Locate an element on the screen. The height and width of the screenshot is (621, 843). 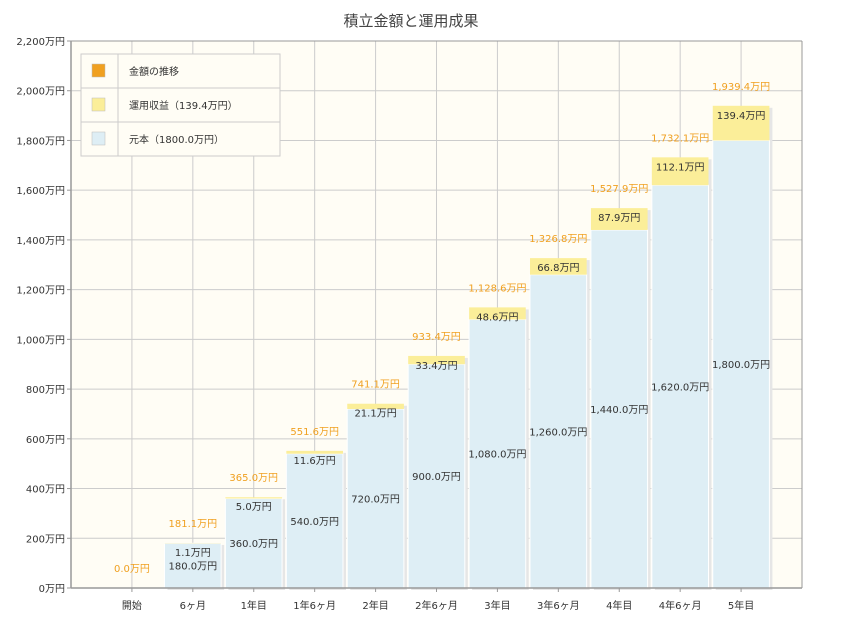
total-label: 1,732.1万円 is located at coordinates (680, 138).